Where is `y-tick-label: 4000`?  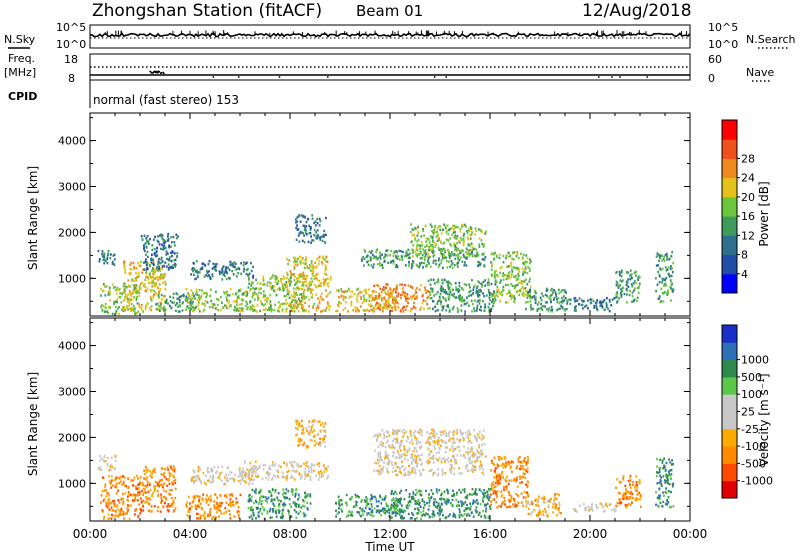 y-tick-label: 4000 is located at coordinates (72, 141).